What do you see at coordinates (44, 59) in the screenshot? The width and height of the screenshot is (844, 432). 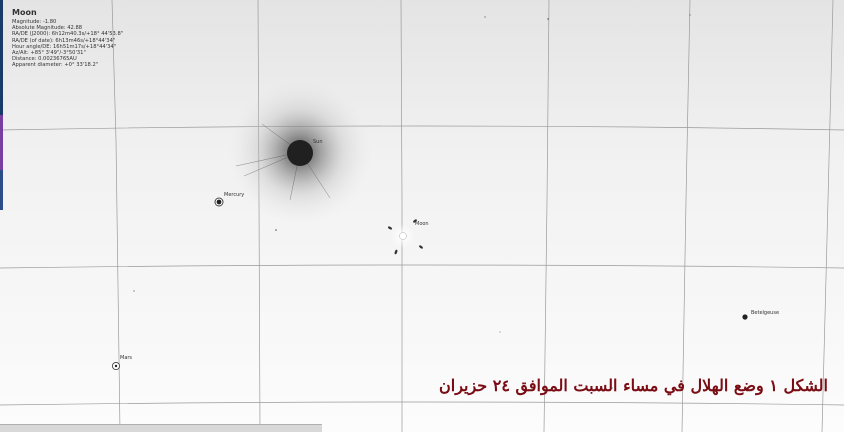 I see `info-line: Distance: 0.00236765AU` at bounding box center [44, 59].